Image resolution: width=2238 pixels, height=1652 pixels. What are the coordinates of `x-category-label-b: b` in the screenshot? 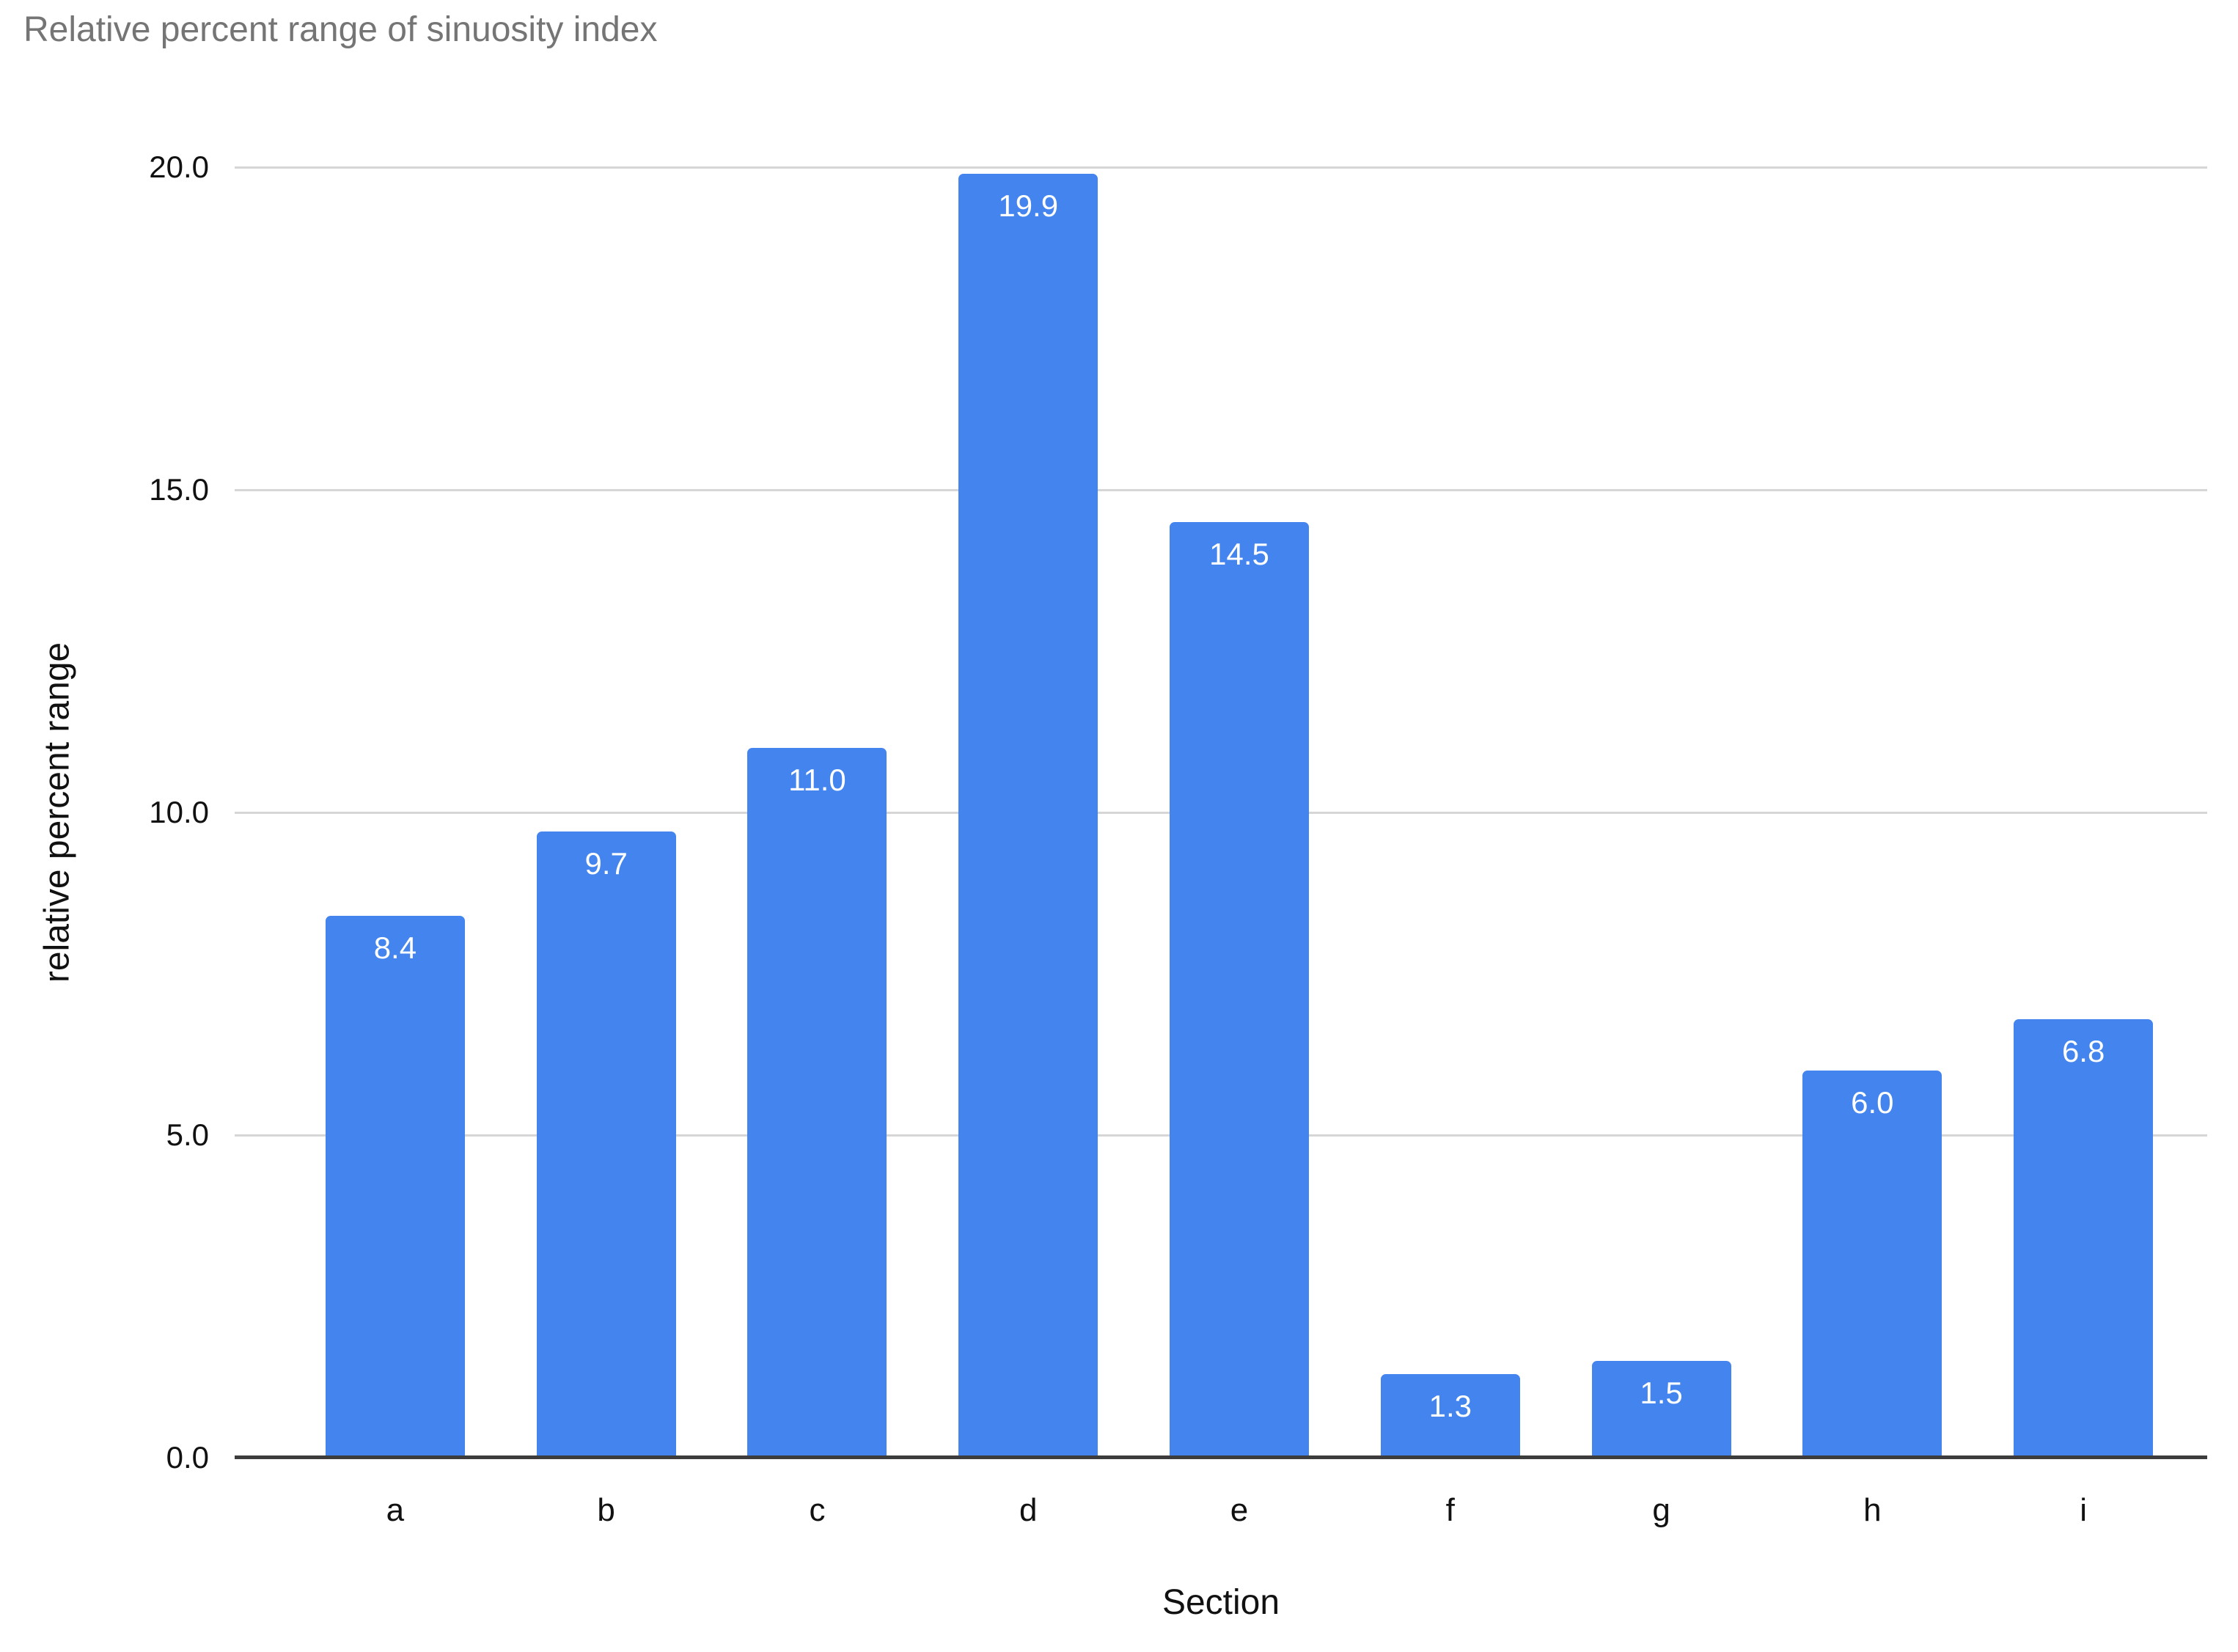 It's located at (606, 1510).